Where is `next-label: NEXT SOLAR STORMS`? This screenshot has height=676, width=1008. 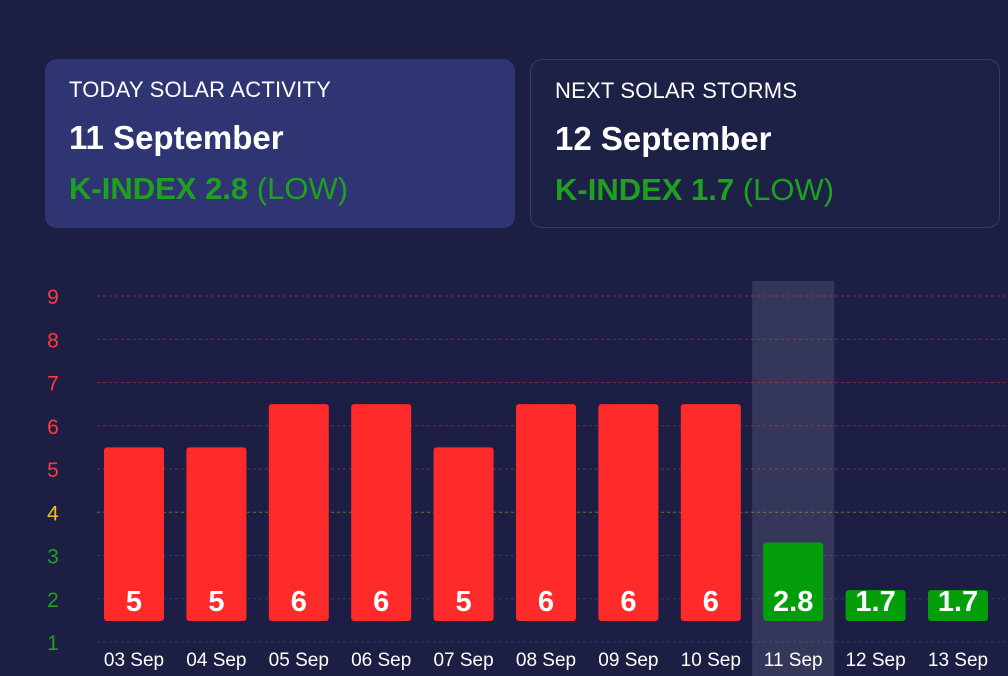
next-label: NEXT SOLAR STORMS is located at coordinates (676, 90).